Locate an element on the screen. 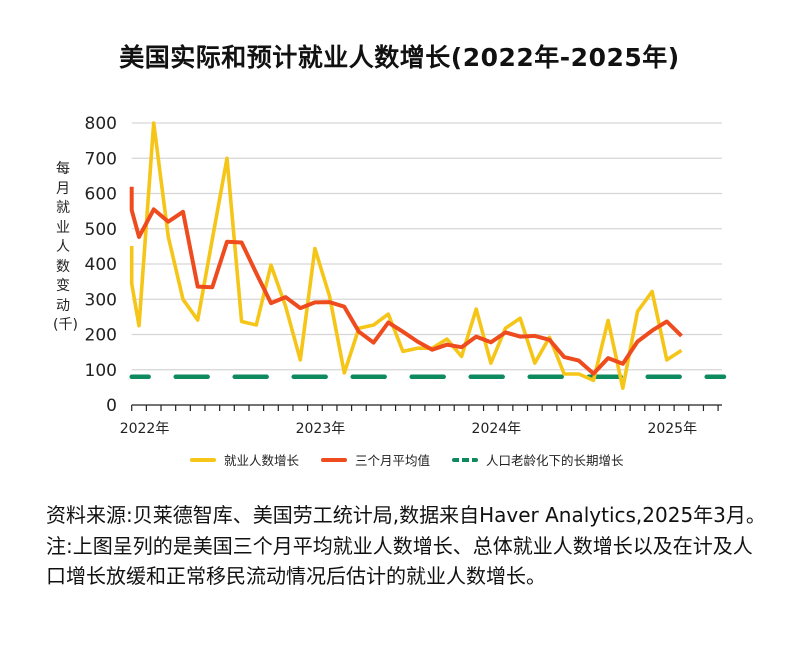 The width and height of the screenshot is (799, 652). x-tick-label: 2024年 is located at coordinates (497, 429).